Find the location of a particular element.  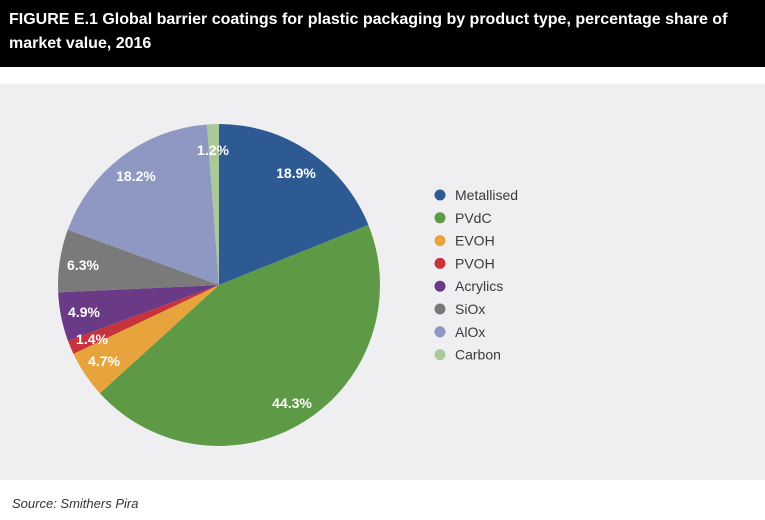

data-label-evoh: 4.7% is located at coordinates (104, 361).